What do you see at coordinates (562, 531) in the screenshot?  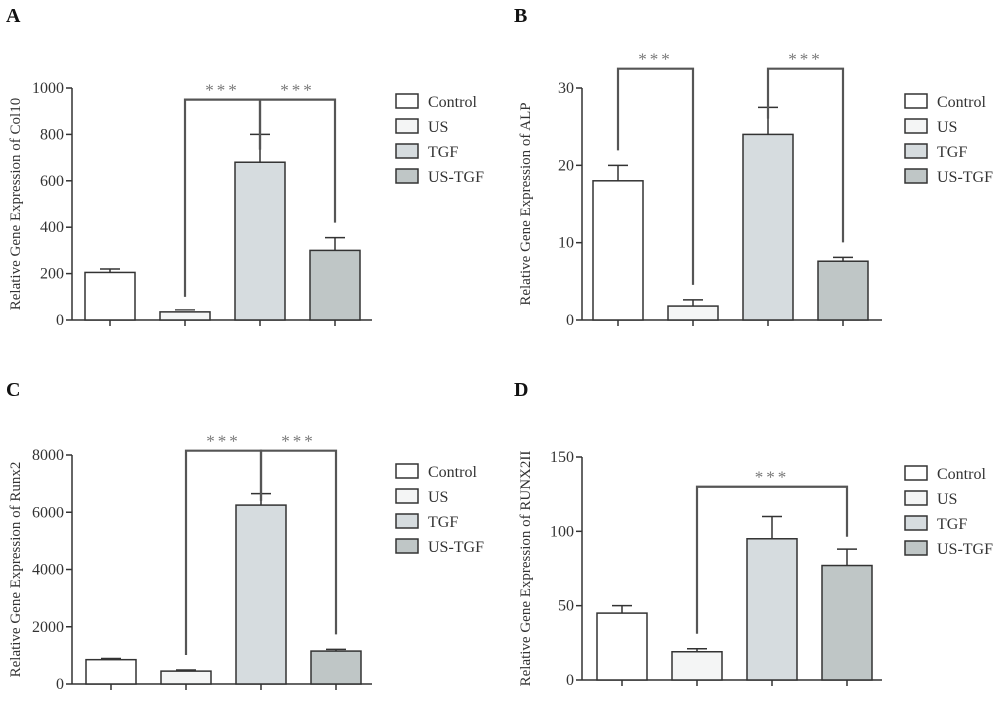 I see `y-tick-label: 100` at bounding box center [562, 531].